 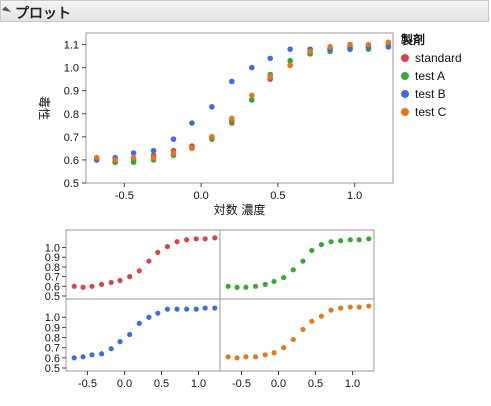 I want to click on legend-label: test B, so click(x=430, y=94).